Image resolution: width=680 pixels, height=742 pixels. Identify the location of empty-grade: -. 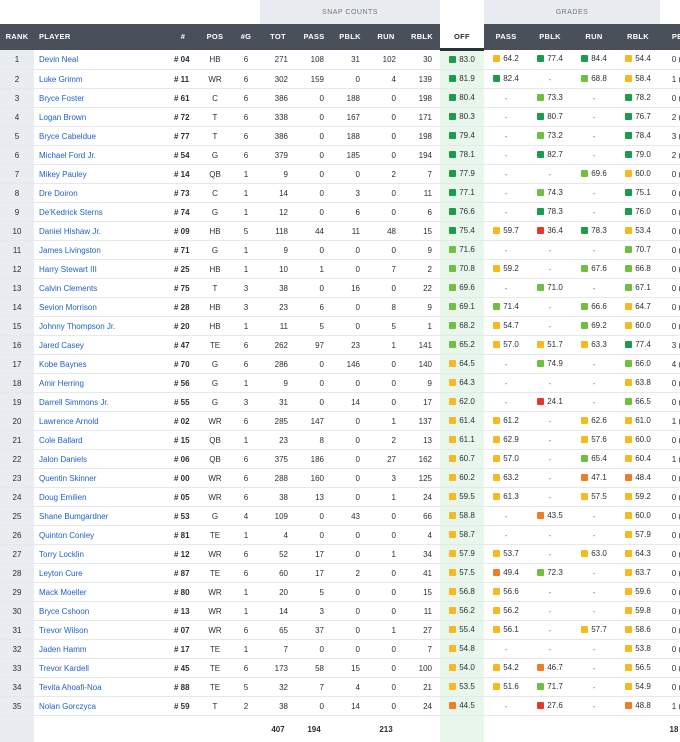
(506, 535).